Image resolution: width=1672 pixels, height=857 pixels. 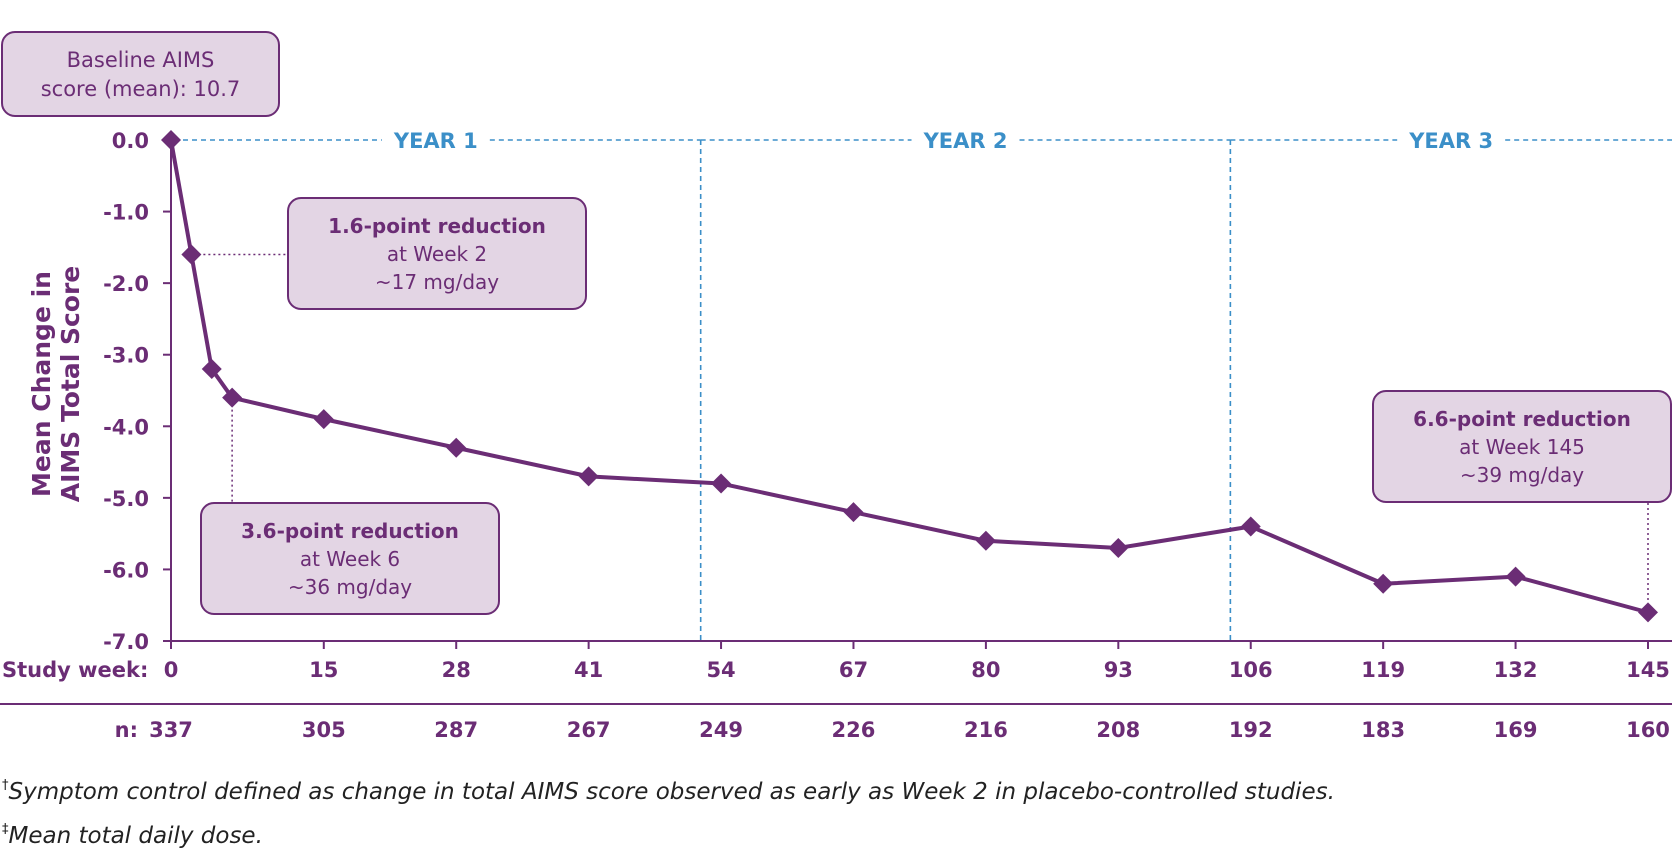 What do you see at coordinates (140, 60) in the screenshot?
I see `baseline-line-1: Baseline AIMS` at bounding box center [140, 60].